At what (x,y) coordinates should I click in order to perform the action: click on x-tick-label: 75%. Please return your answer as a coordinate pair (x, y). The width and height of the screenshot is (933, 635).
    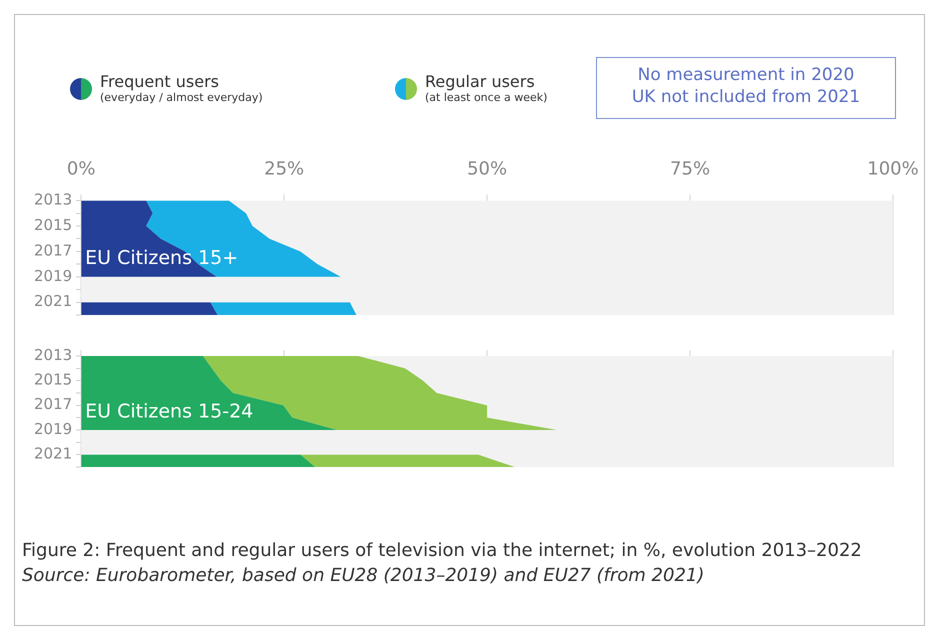
    Looking at the image, I should click on (690, 169).